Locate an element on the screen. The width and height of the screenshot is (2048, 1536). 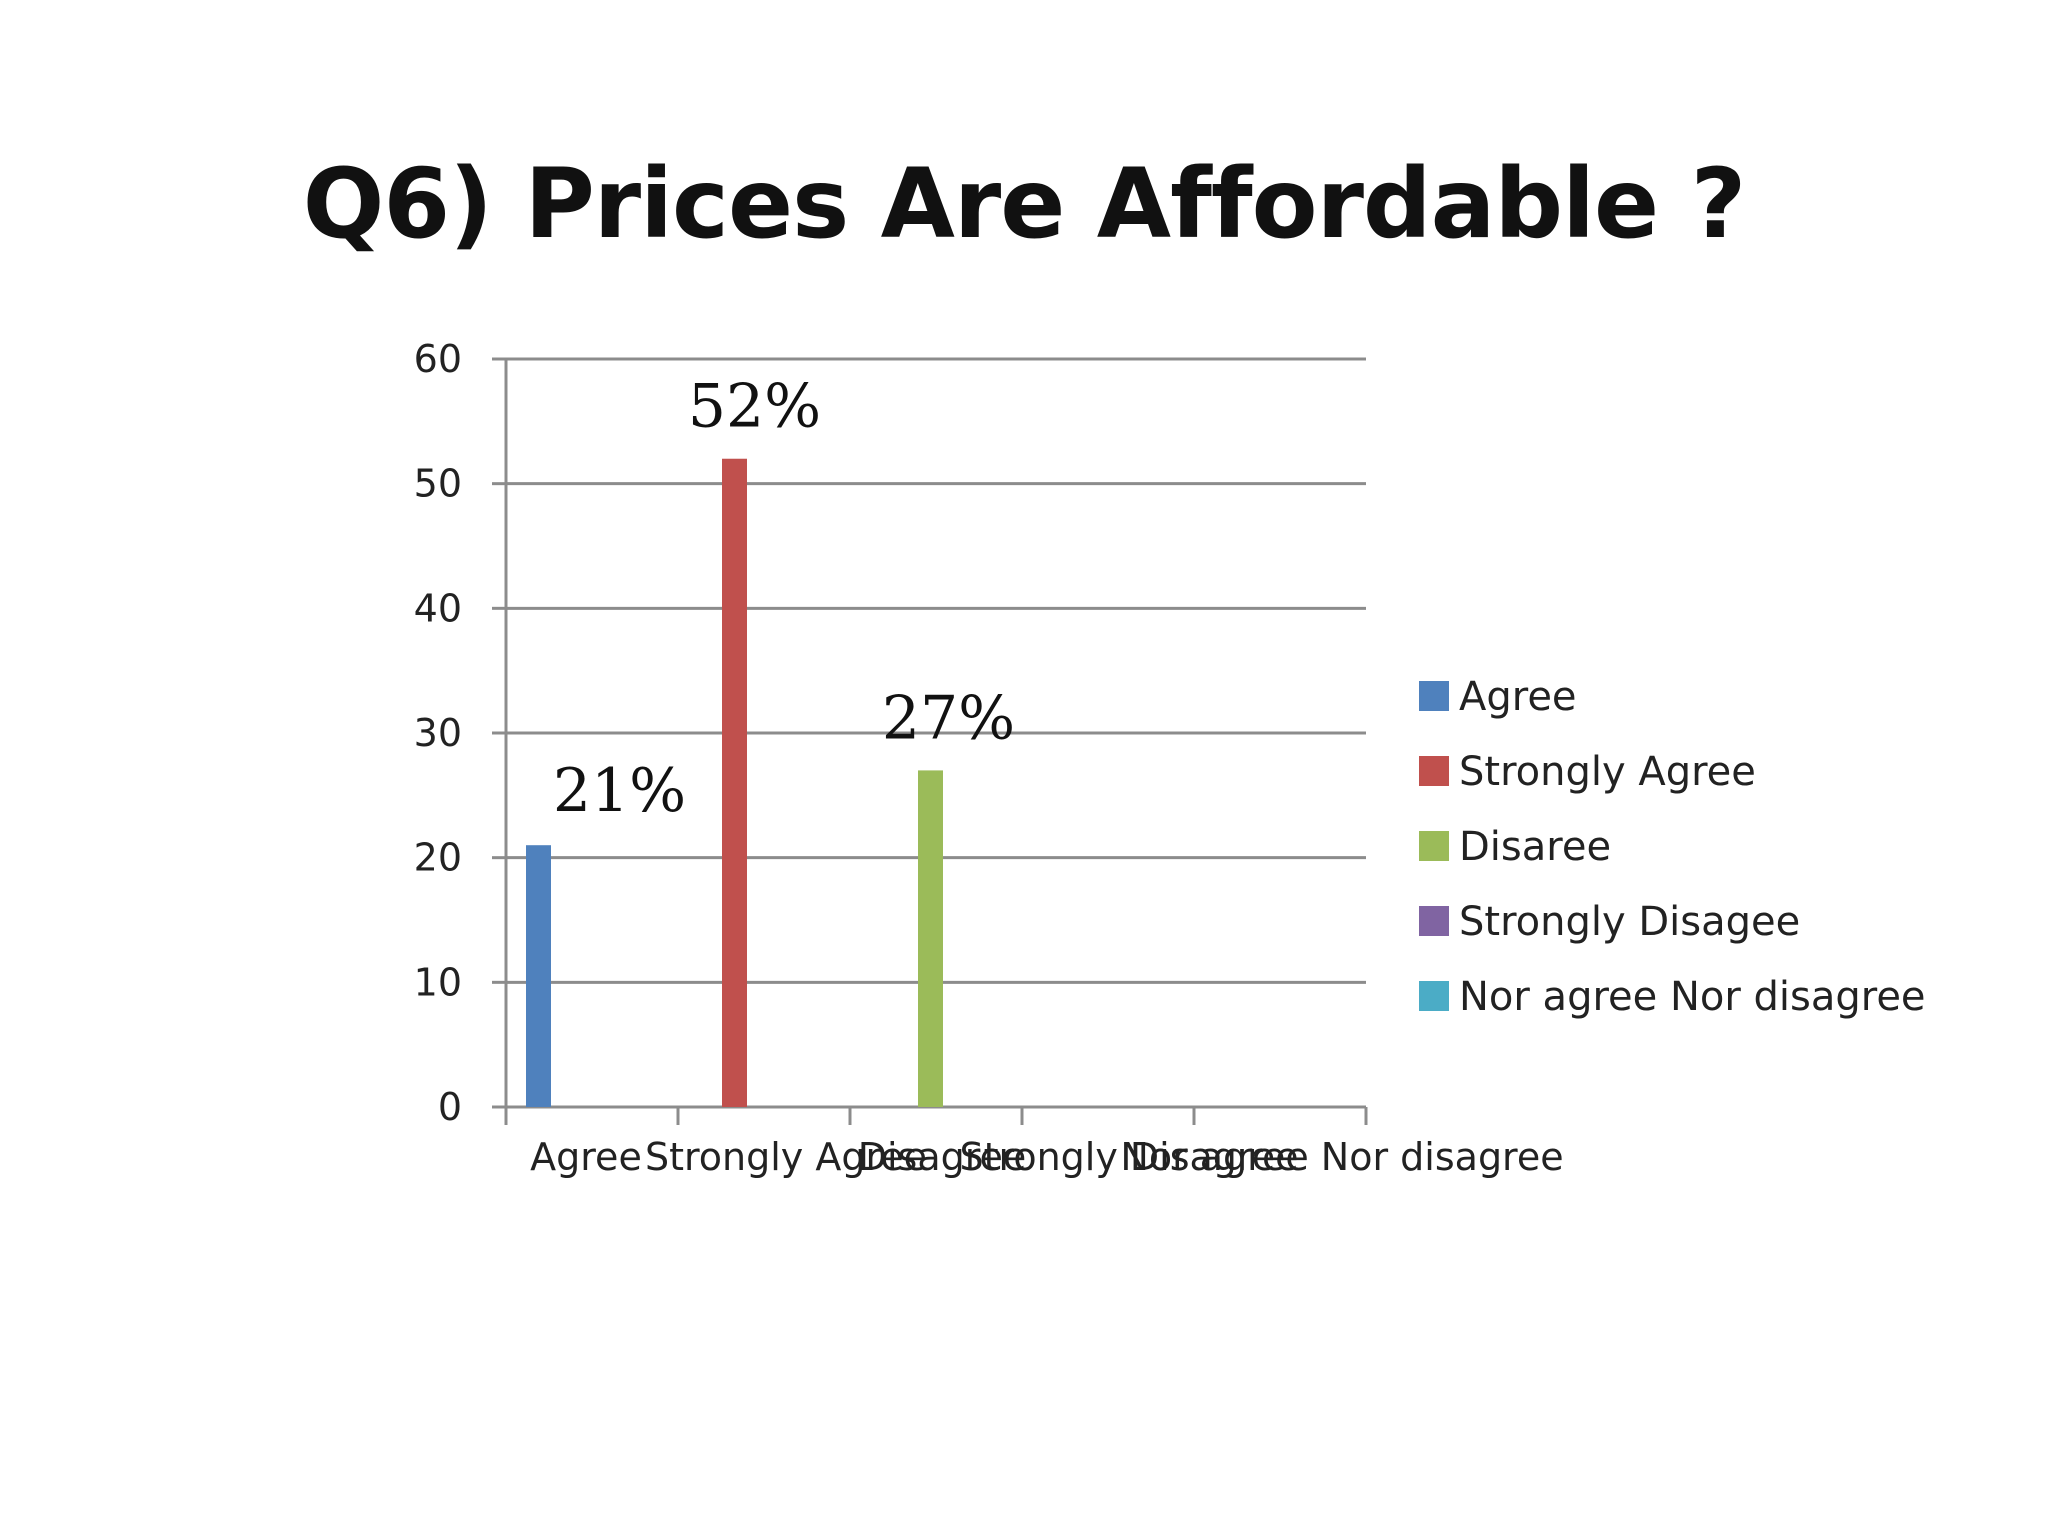
x-tick-label: Disagree is located at coordinates (942, 1157).